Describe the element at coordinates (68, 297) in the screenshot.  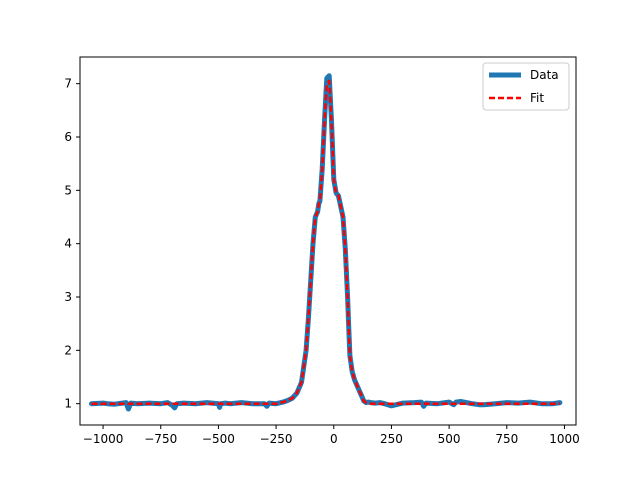
I see `y-tick-label: 3` at that location.